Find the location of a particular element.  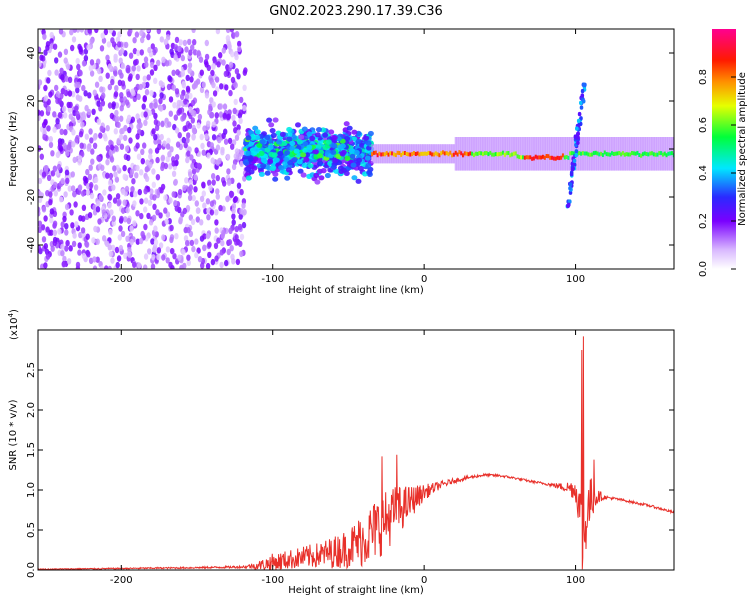

colorbar-tick-label: 0.2 is located at coordinates (703, 221).